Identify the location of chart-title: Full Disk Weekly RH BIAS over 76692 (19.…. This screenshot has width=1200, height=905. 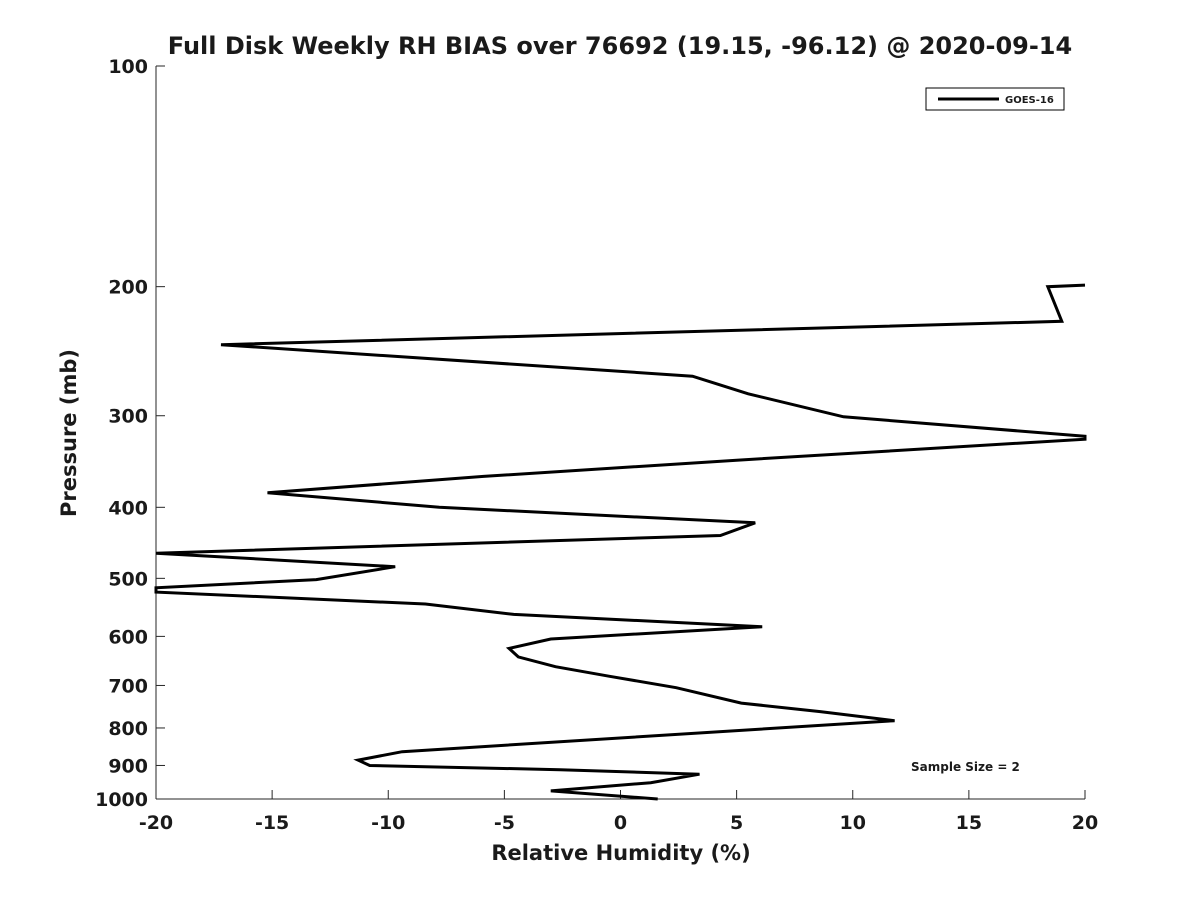
(620, 46).